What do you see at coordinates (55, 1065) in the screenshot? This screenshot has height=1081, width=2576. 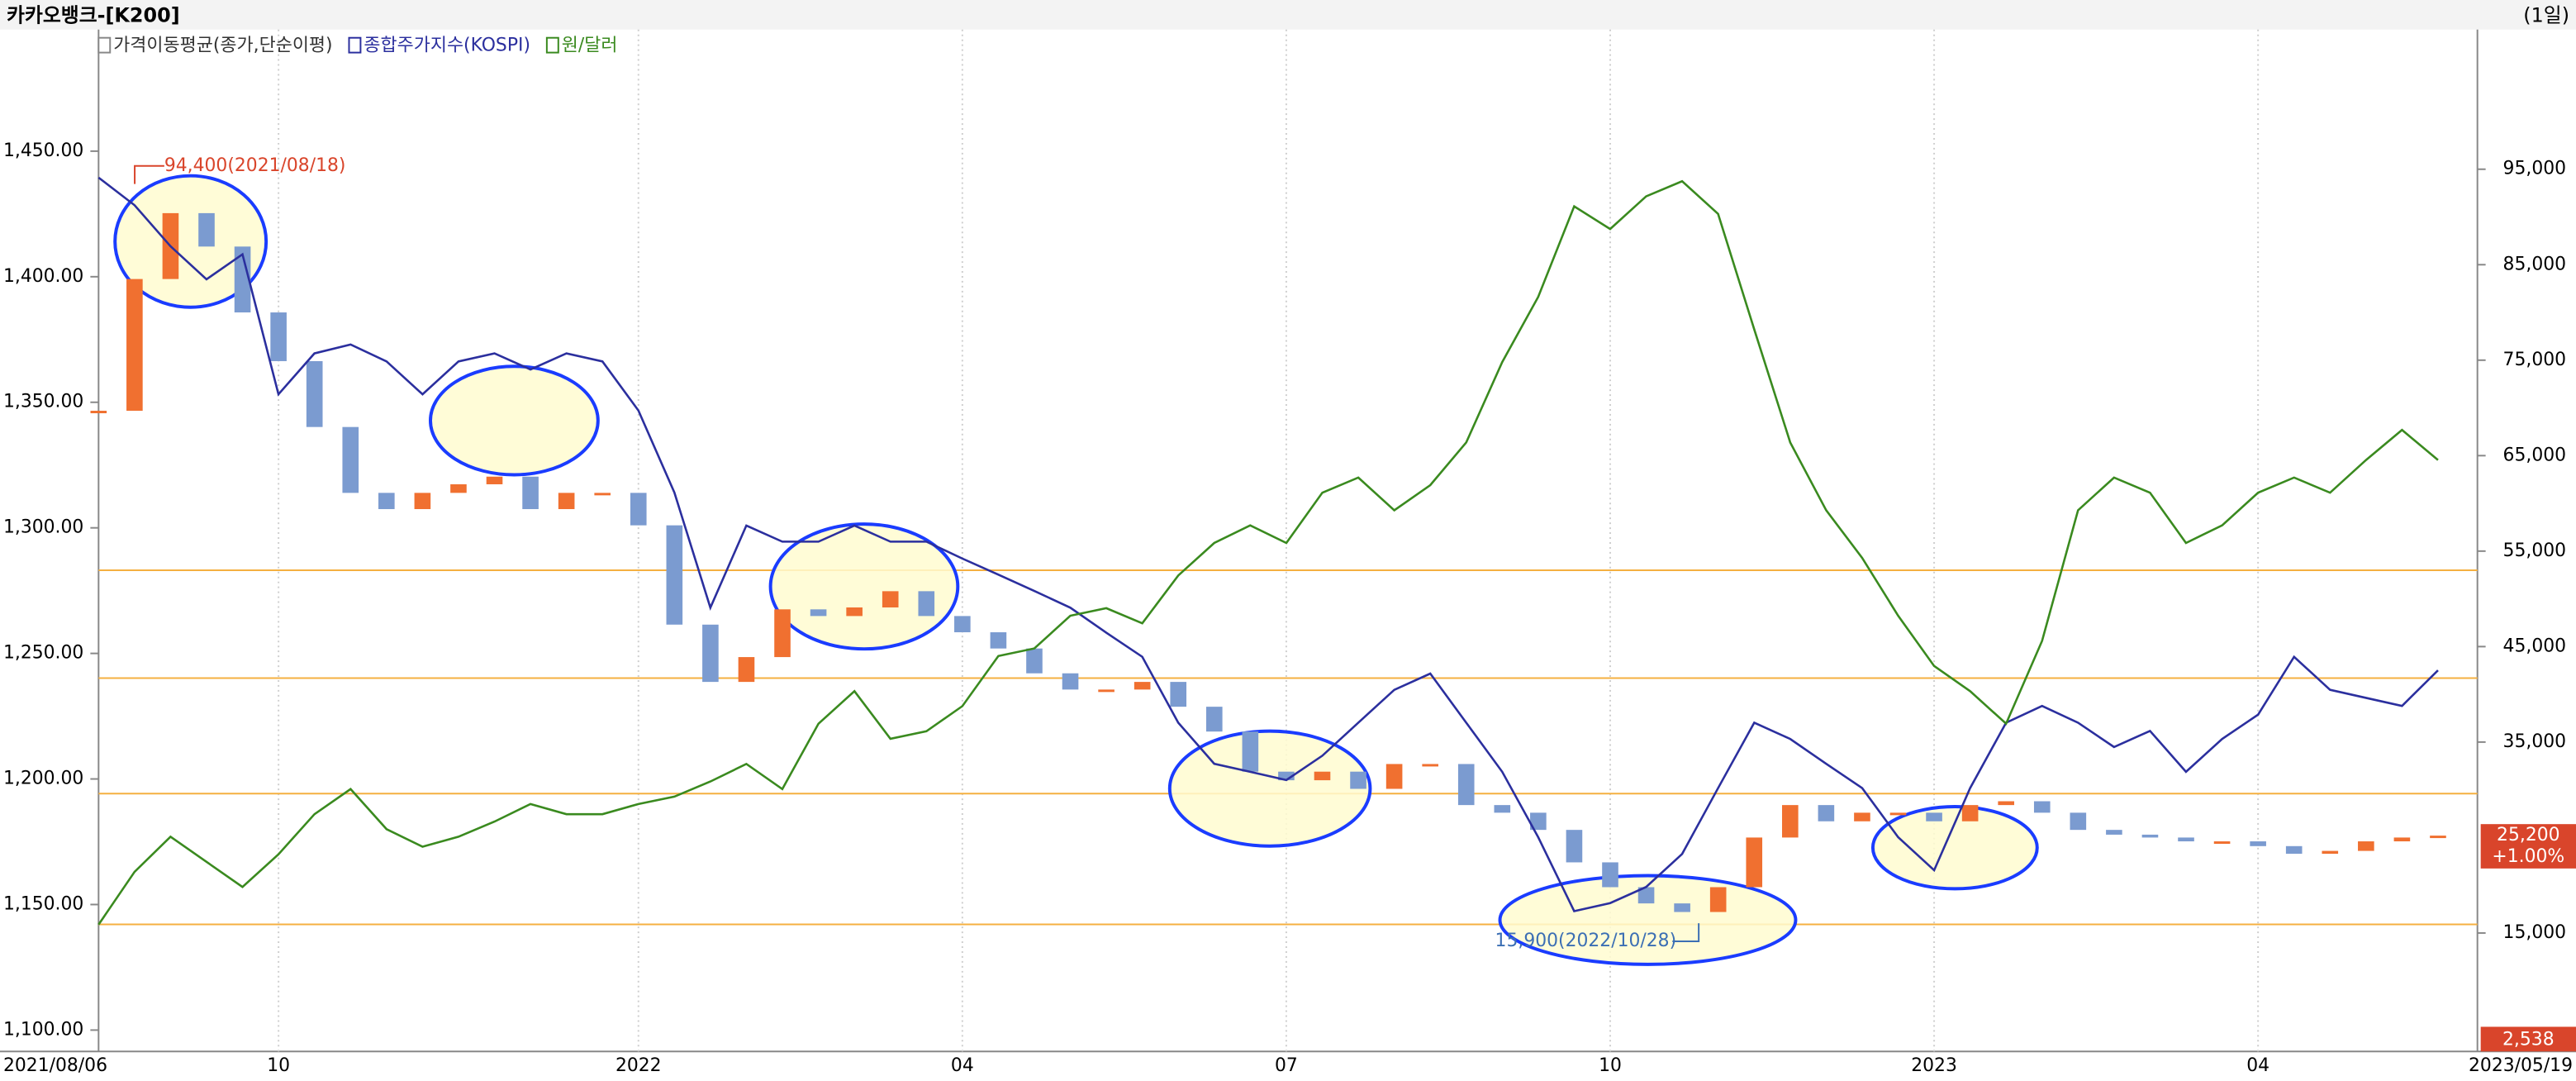 I see `x-tick-label: 2021/08/06` at bounding box center [55, 1065].